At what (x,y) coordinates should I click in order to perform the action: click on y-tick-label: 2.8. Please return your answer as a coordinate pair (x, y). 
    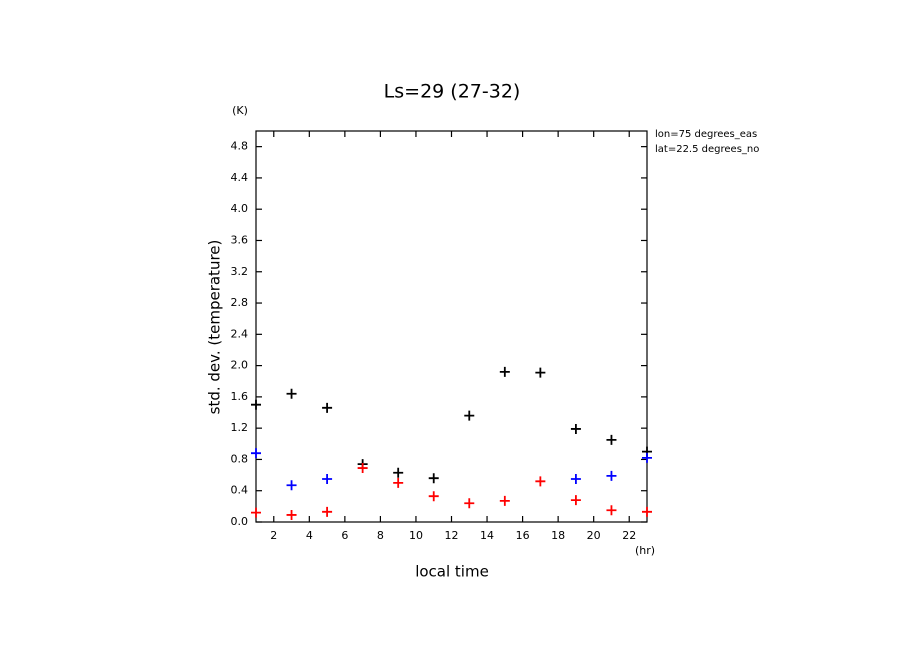
    Looking at the image, I should click on (240, 302).